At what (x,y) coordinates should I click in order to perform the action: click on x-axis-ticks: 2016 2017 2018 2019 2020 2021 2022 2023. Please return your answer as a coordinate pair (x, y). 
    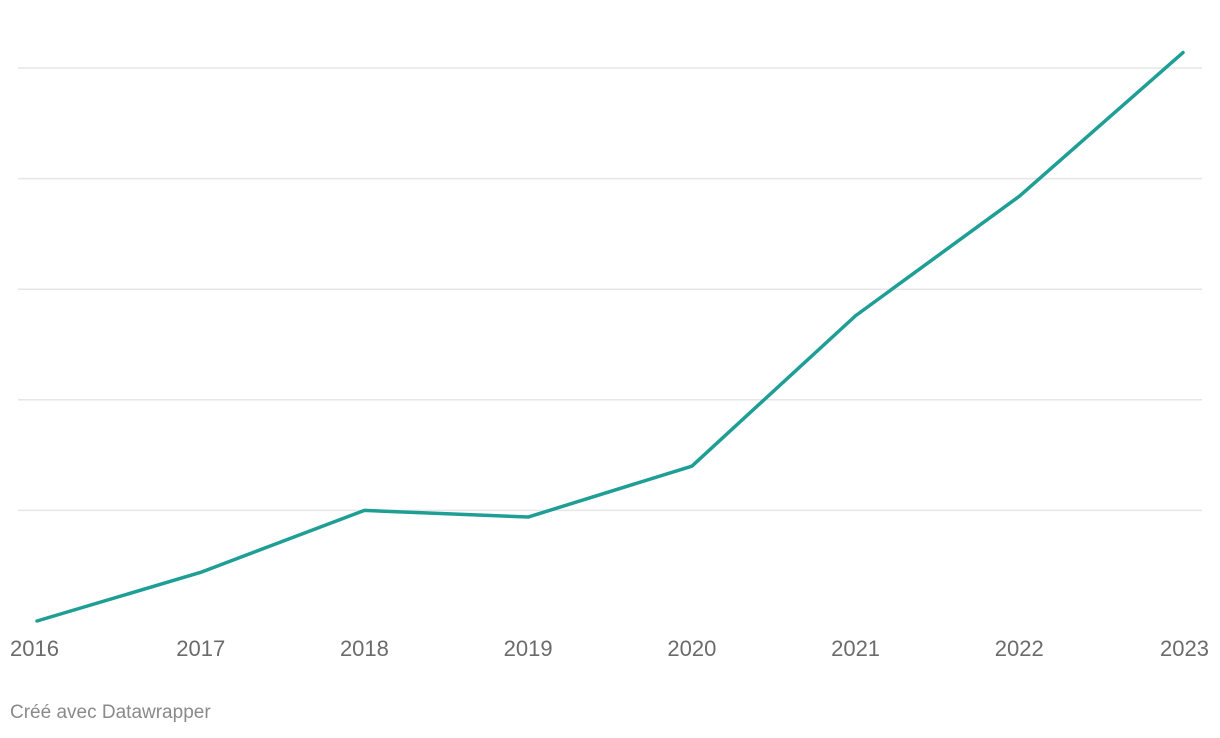
    Looking at the image, I should click on (609, 648).